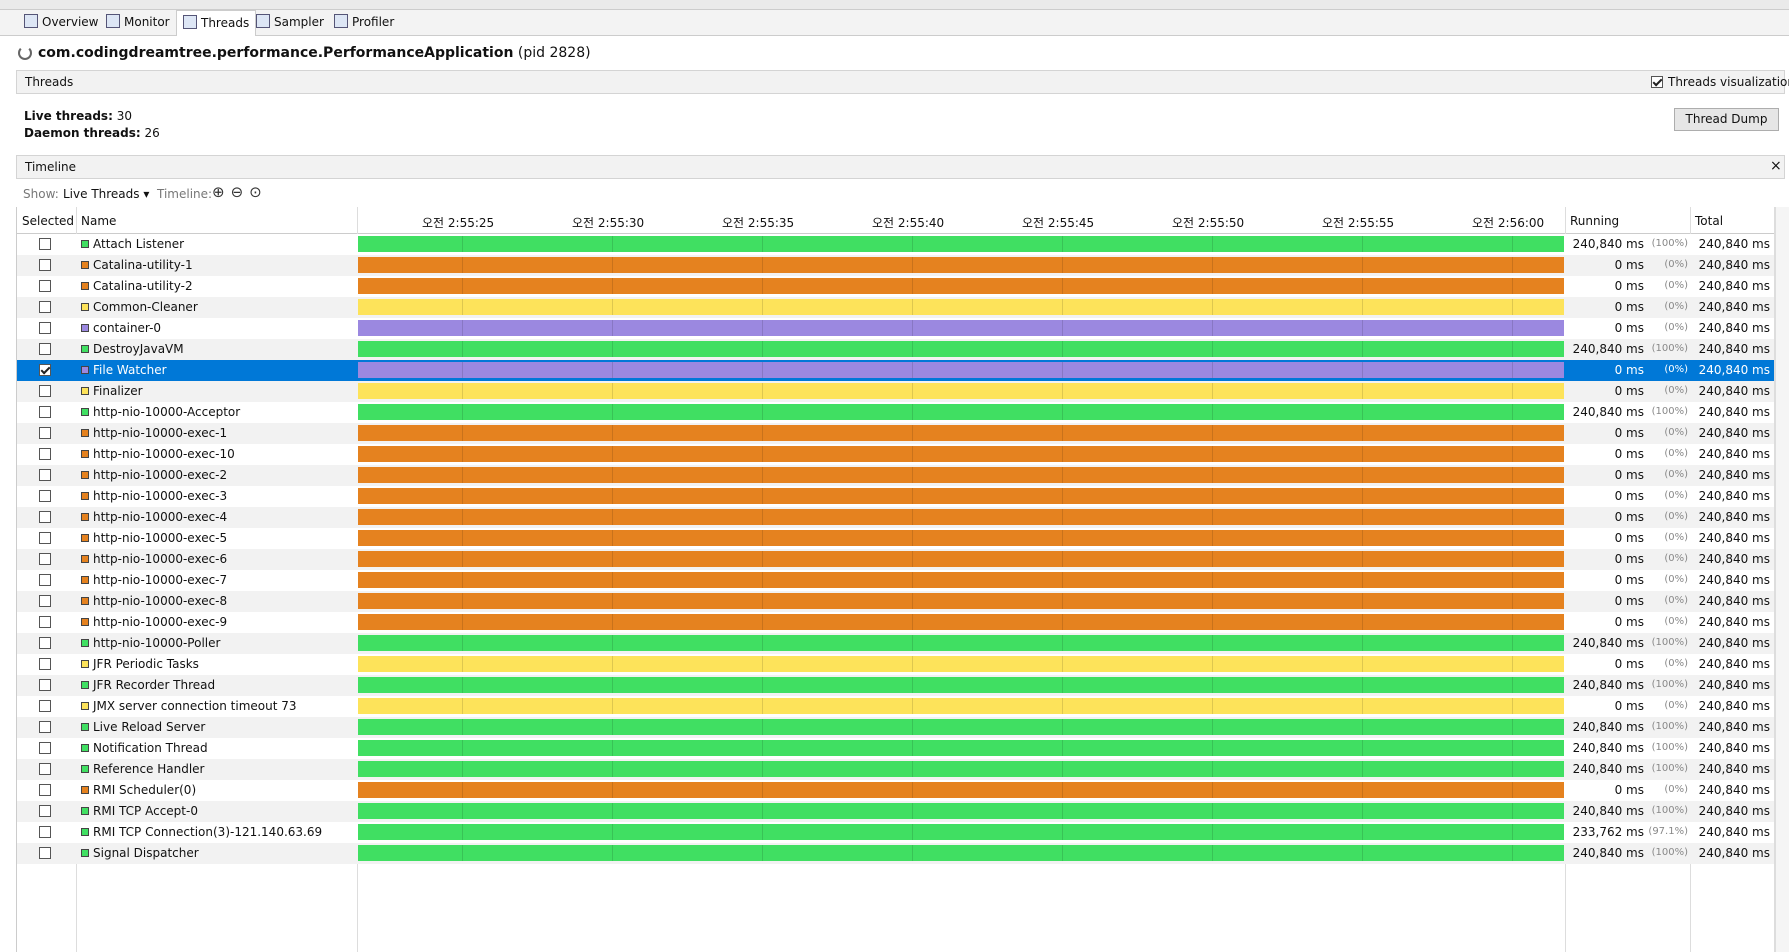 The height and width of the screenshot is (952, 1789). What do you see at coordinates (364, 22) in the screenshot?
I see `view-tab: Profiler` at bounding box center [364, 22].